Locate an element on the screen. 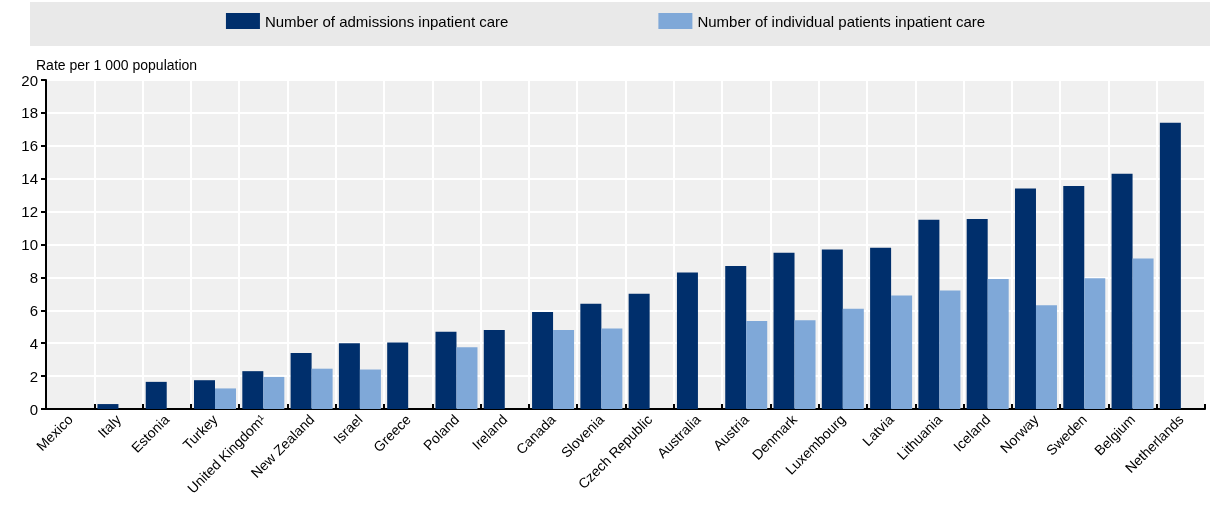 The height and width of the screenshot is (511, 1211). y-tick-label: 2 is located at coordinates (33, 376).